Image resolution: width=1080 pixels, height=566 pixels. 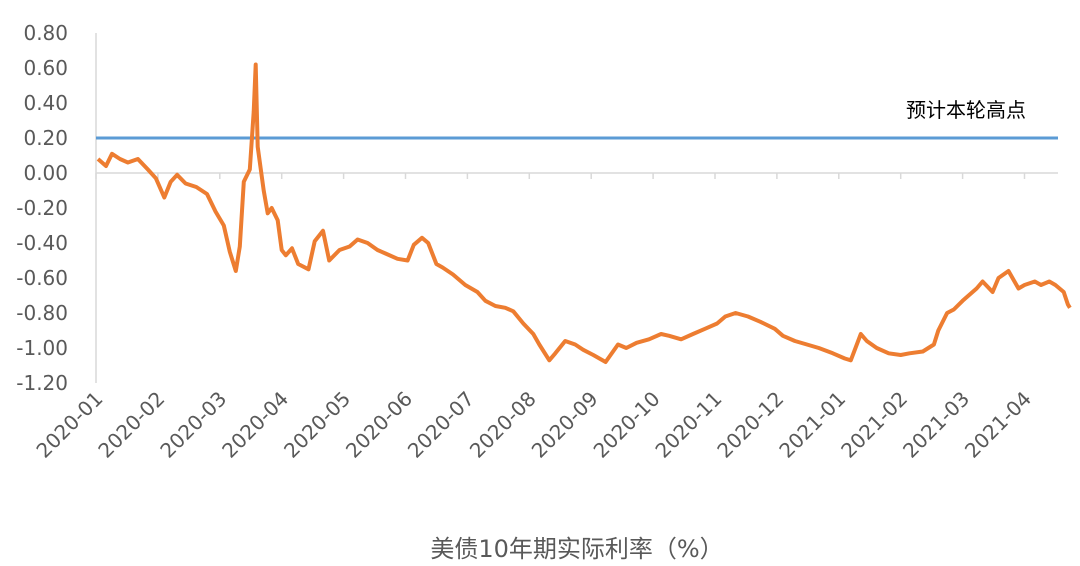 I want to click on y-tick-label: -0.20, so click(x=42, y=208).